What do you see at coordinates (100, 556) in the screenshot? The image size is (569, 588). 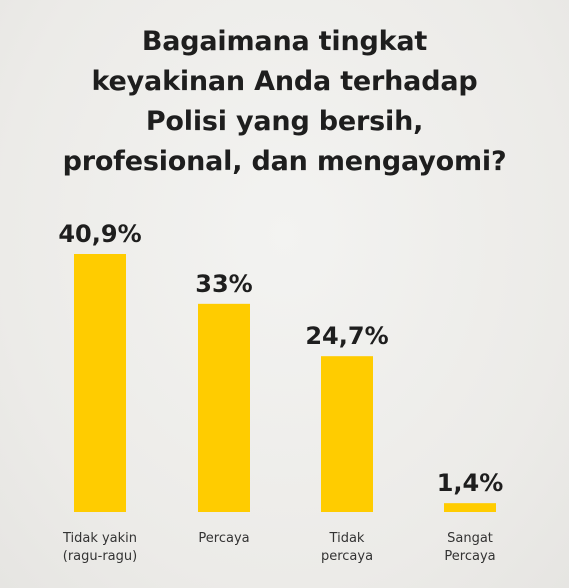 I see `category-label-1-line-2: (ragu-ragu)` at bounding box center [100, 556].